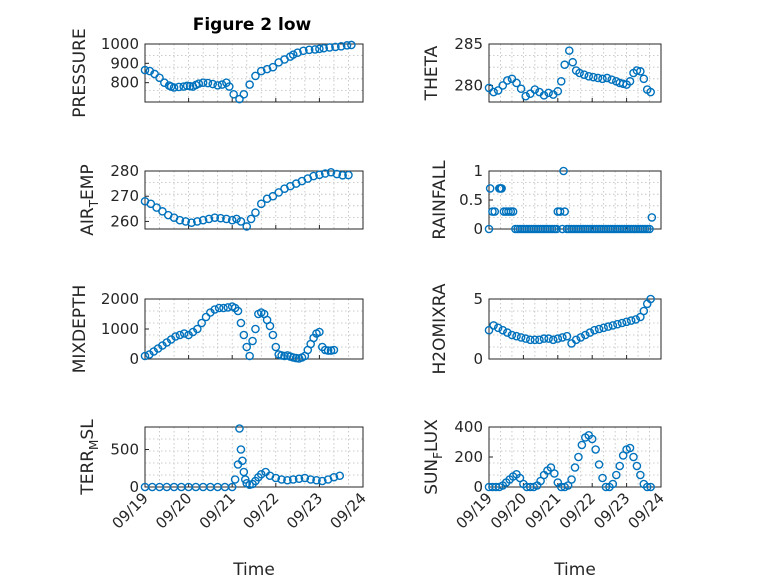  Describe the element at coordinates (468, 457) in the screenshot. I see `y-tick-label: 200` at that location.